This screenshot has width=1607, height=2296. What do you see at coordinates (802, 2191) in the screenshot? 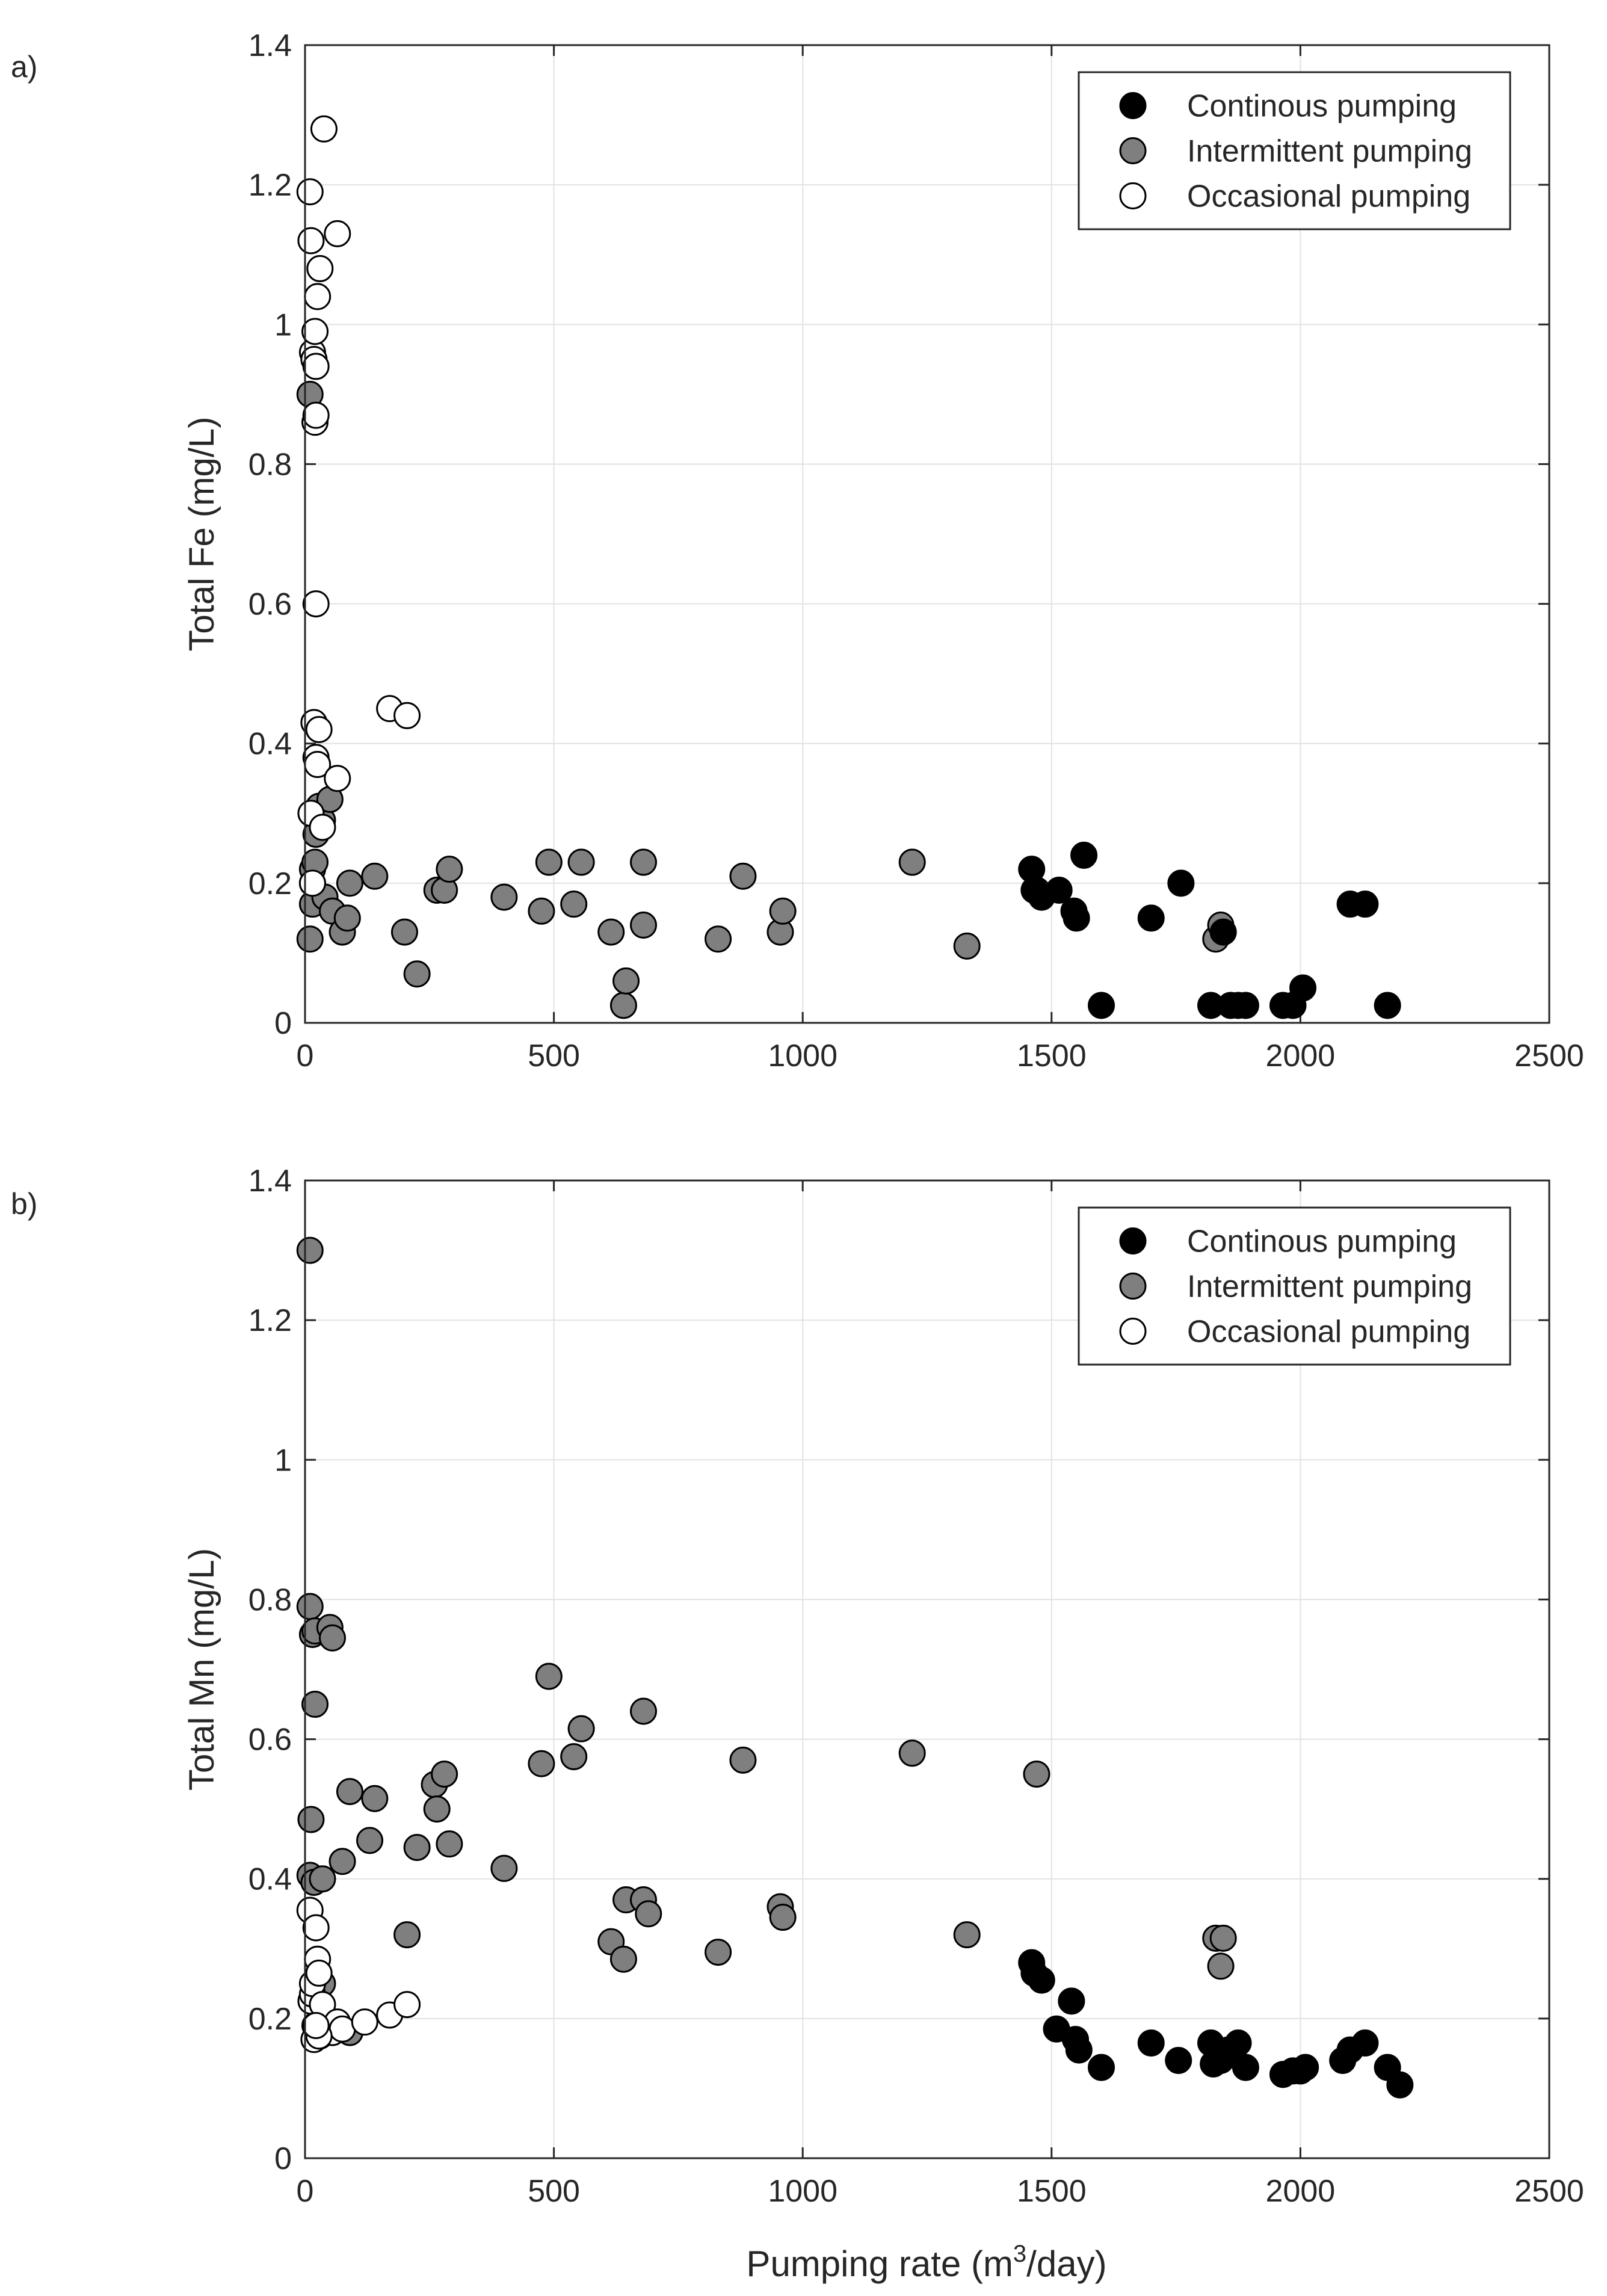
I see `x-tick-label: 1000` at bounding box center [802, 2191].